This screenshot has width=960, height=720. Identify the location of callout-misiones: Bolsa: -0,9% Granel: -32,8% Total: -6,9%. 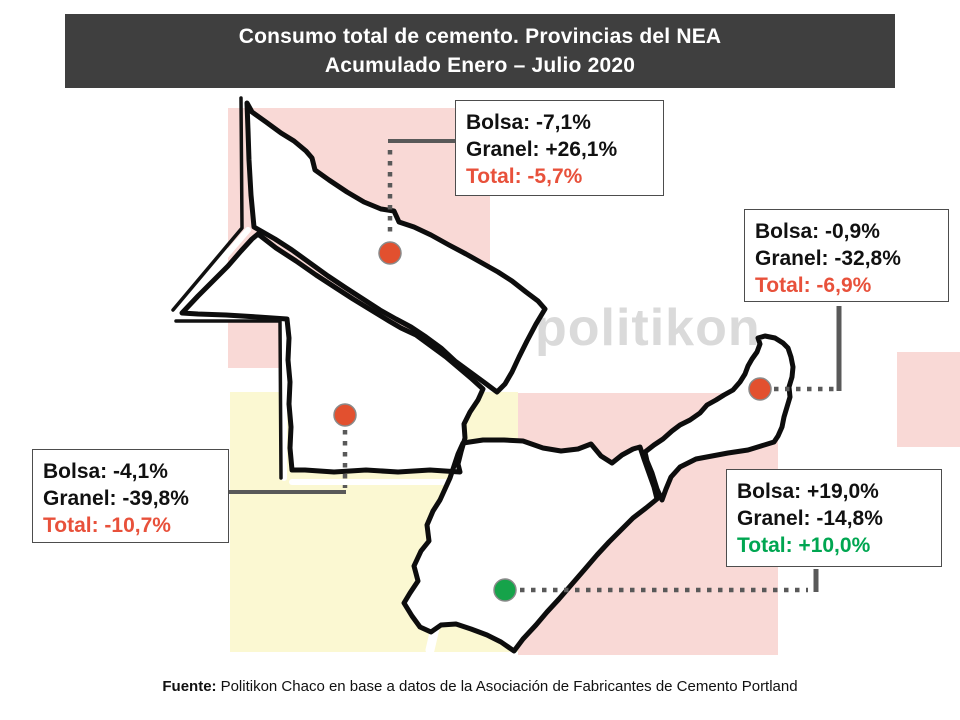
(846, 255).